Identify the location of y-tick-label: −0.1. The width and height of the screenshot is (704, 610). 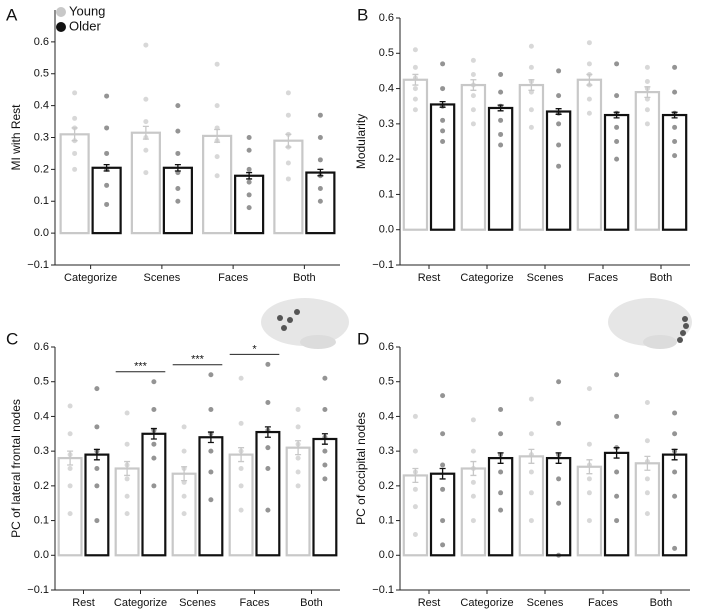
(383, 590).